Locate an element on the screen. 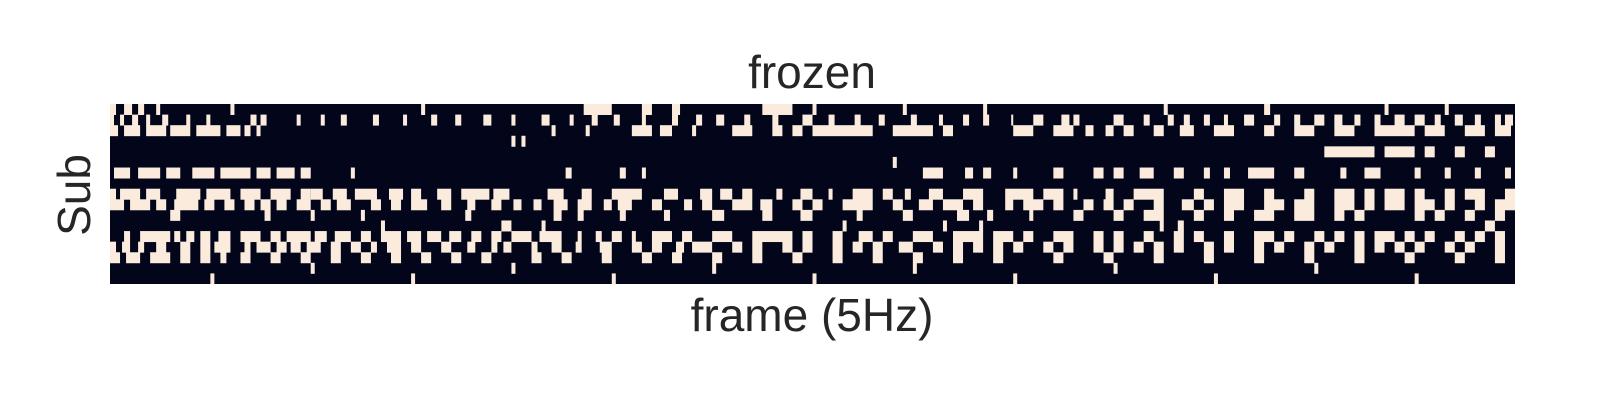 This screenshot has height=400, width=1600. chart-title: frozen is located at coordinates (812, 72).